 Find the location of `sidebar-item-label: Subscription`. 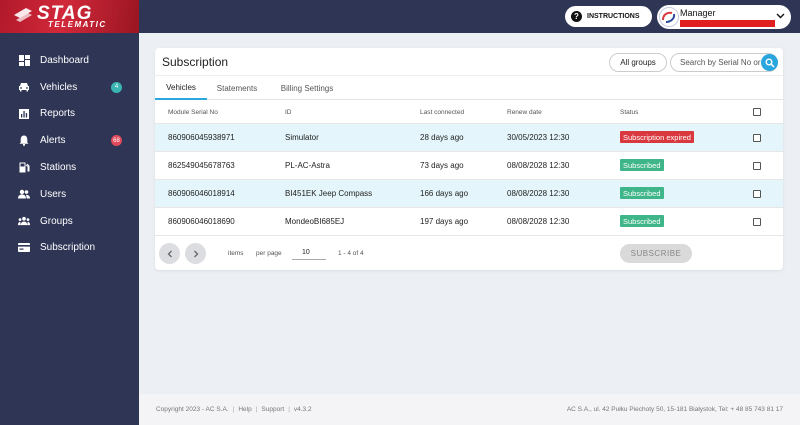

sidebar-item-label: Subscription is located at coordinates (68, 248).